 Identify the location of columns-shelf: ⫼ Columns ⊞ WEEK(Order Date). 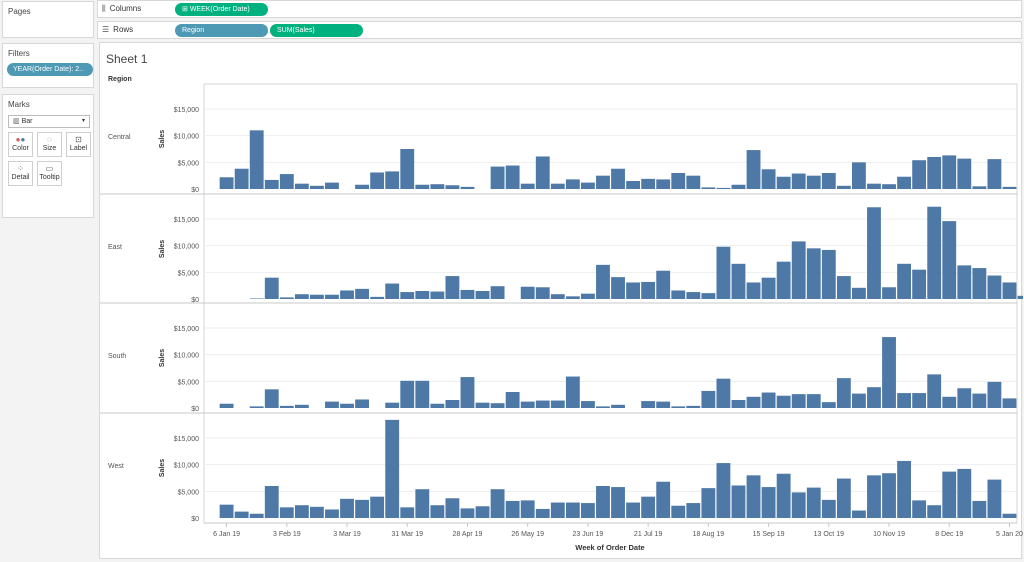
(559, 9).